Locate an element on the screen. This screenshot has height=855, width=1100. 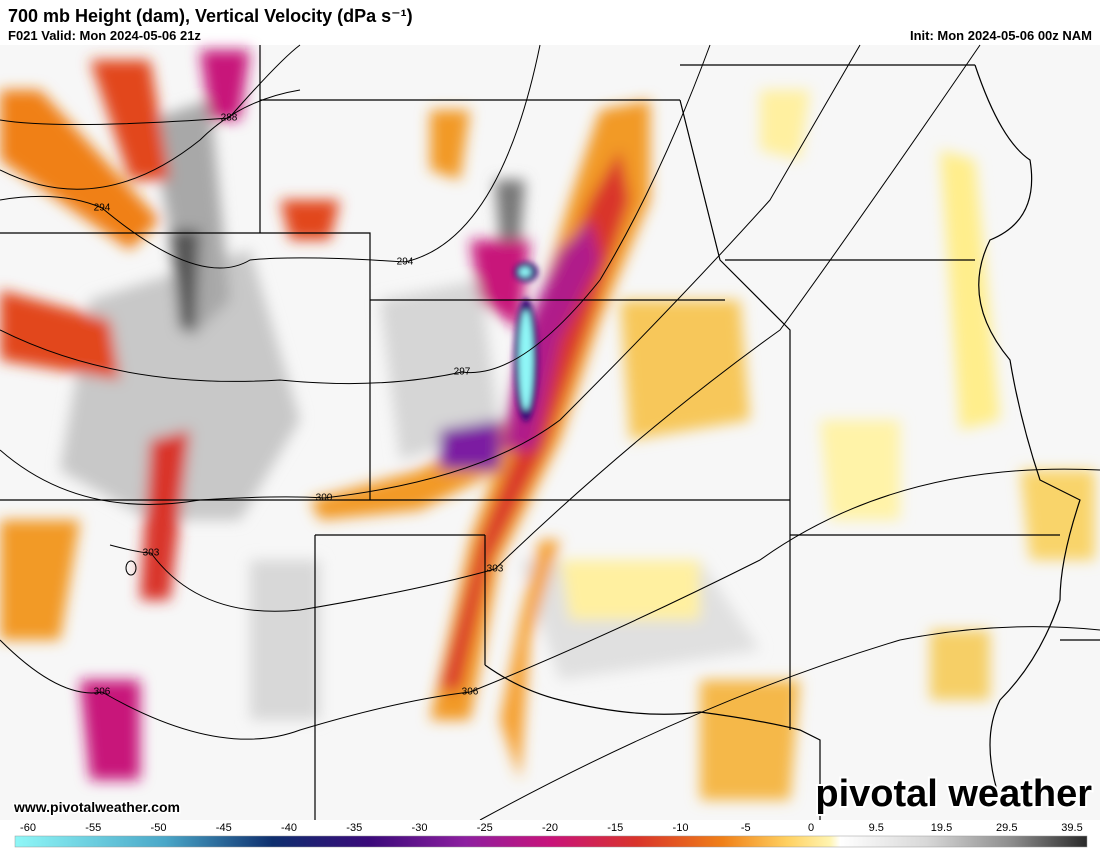
colorbar-tick-label: 29.5 is located at coordinates (1006, 828).